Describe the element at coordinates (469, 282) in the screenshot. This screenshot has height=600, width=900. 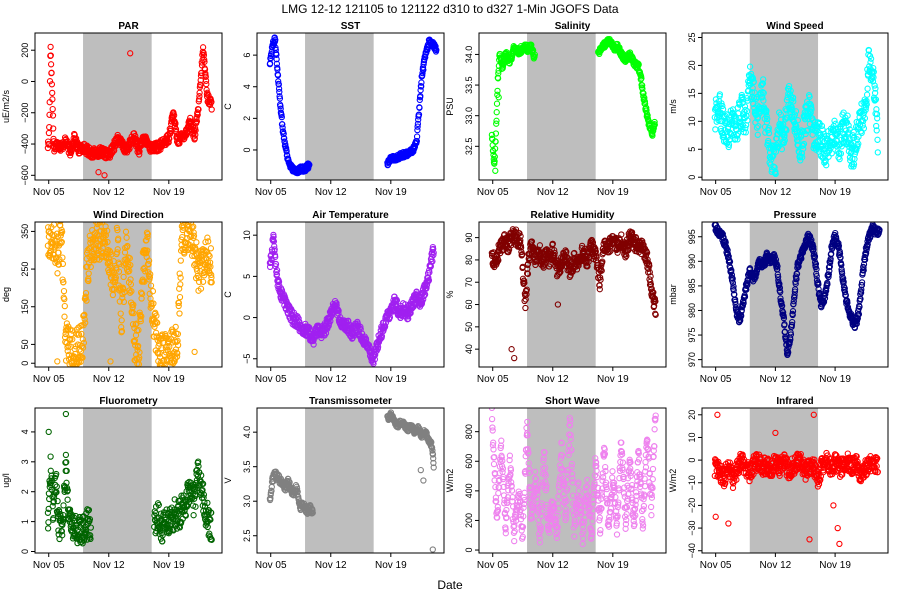
I see `y-tick-label: 70` at that location.